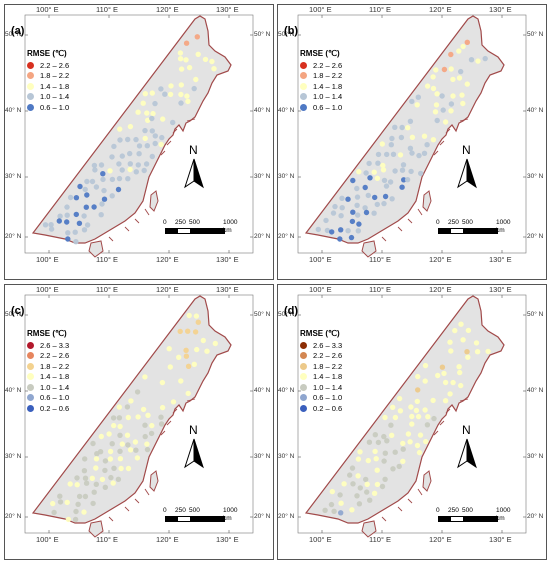 The image size is (550, 562). Describe the element at coordinates (48, 107) in the screenshot. I see `legend-item: 0.6 – 1.0` at that location.